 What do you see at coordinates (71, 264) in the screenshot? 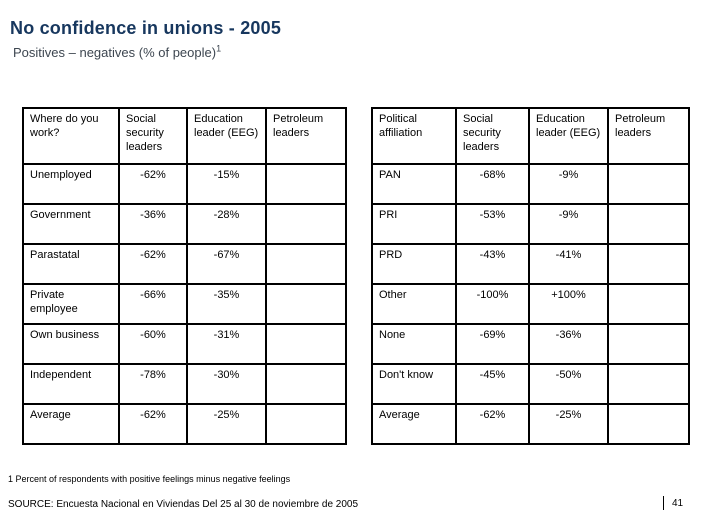
I see `row-label-cell: Parastatal` at bounding box center [71, 264].